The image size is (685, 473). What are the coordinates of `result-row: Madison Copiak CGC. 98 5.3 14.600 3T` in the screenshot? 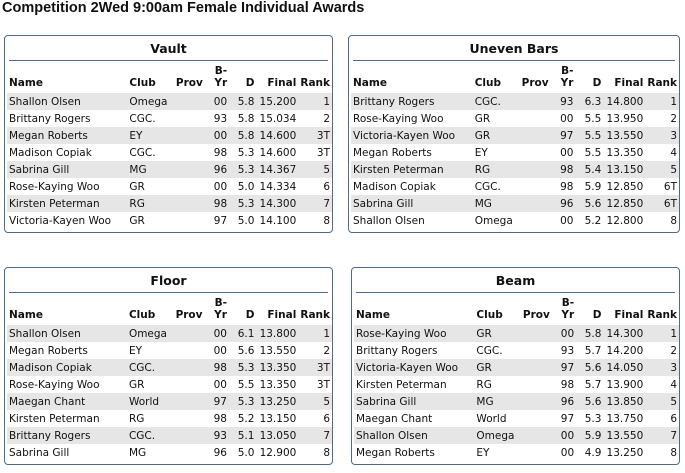 It's located at (169, 152).